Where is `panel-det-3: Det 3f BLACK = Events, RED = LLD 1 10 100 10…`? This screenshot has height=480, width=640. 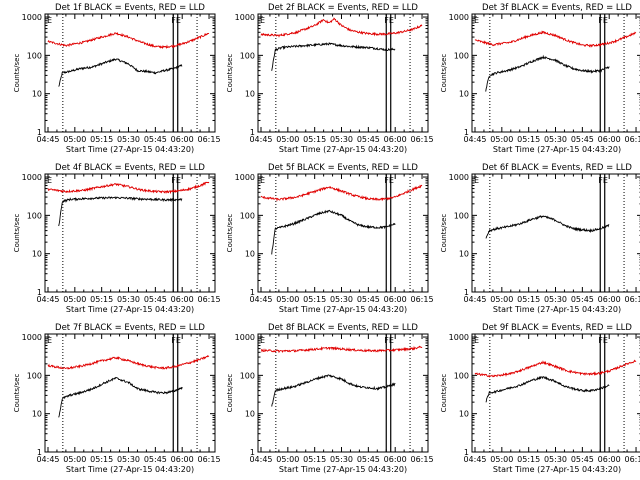
panel-det-3: Det 3f BLACK = Events, RED = LLD 1 10 100 10… is located at coordinates (540, 78).